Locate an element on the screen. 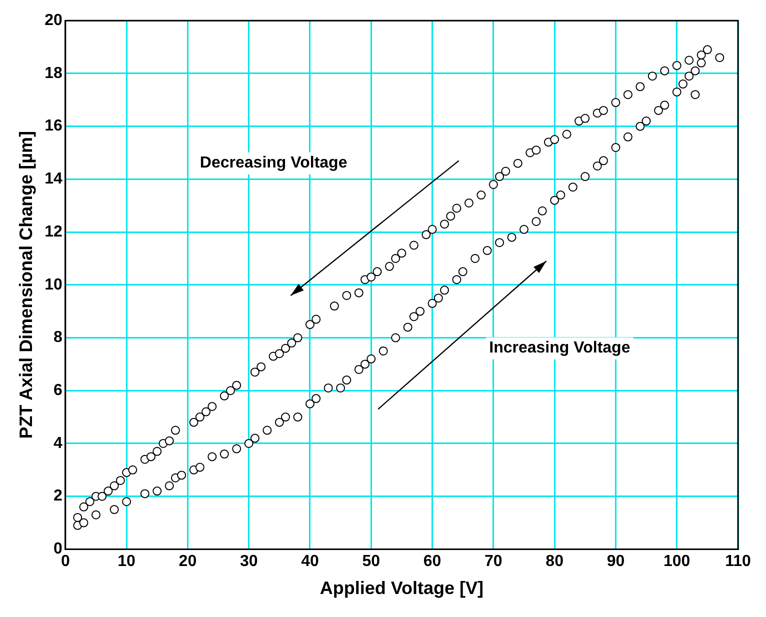 The width and height of the screenshot is (766, 617). annotation: Decreasing Voltage is located at coordinates (274, 163).